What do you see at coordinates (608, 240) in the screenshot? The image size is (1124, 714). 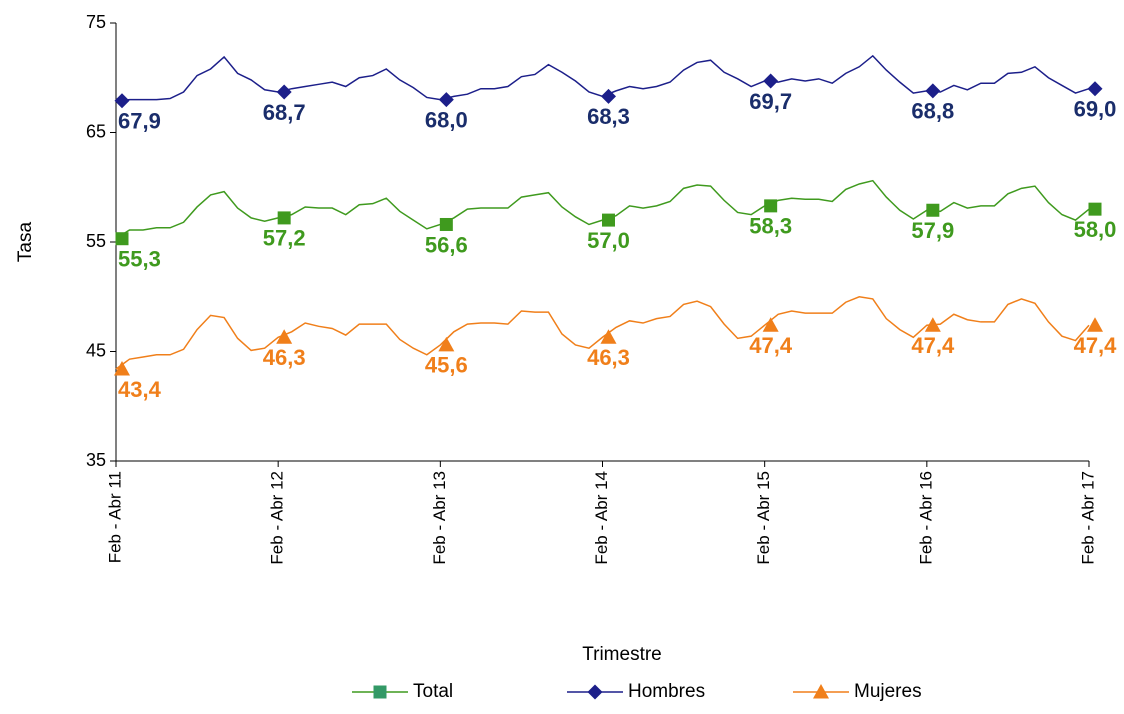 I see `data-label: 57,0` at bounding box center [608, 240].